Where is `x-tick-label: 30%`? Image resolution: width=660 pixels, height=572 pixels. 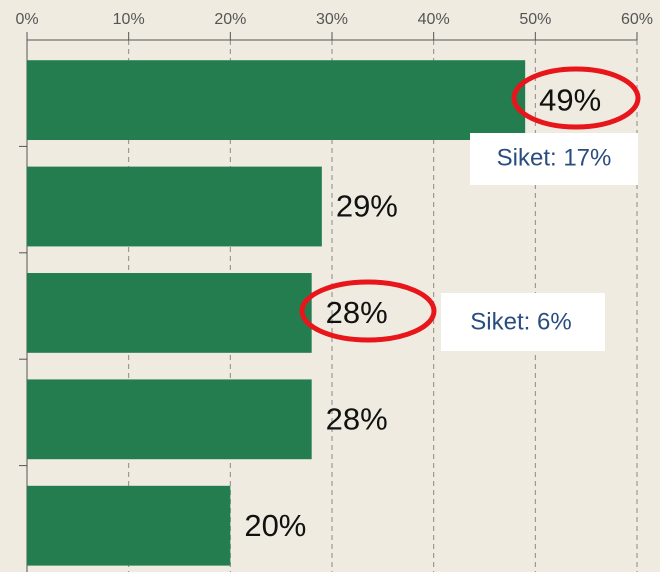 x-tick-label: 30% is located at coordinates (332, 19).